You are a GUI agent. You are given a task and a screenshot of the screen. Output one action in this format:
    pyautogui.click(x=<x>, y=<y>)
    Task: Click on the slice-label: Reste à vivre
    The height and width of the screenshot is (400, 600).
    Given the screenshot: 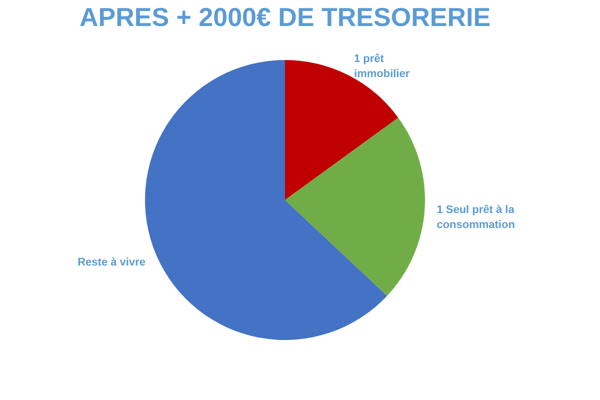 What is the action you would take?
    pyautogui.click(x=112, y=262)
    